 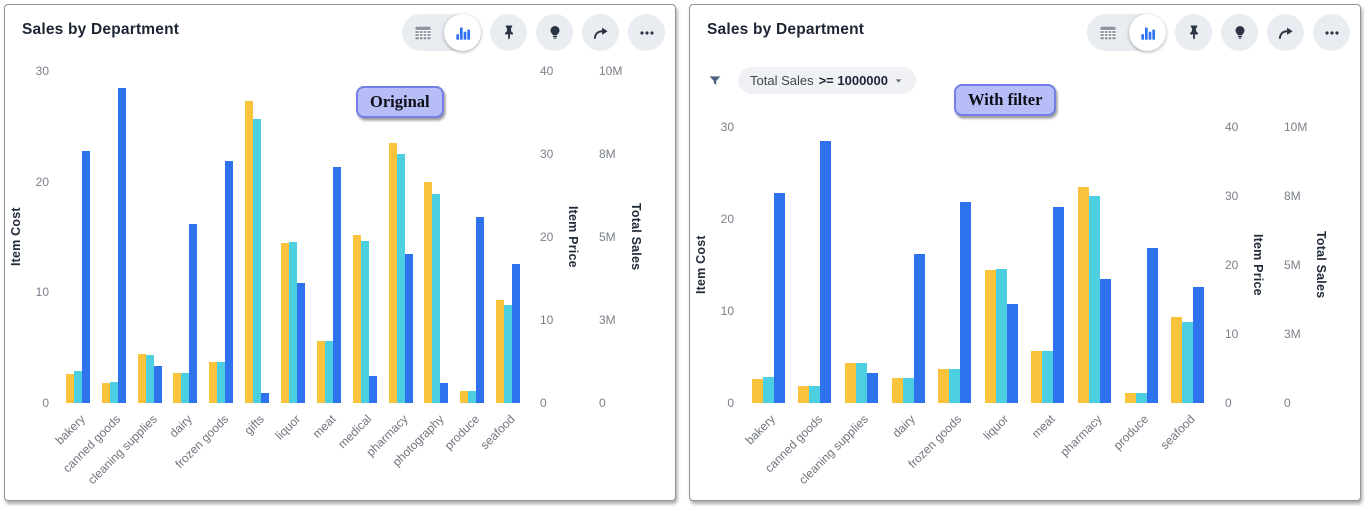 I want to click on x-axis-label: liquor, so click(x=287, y=427).